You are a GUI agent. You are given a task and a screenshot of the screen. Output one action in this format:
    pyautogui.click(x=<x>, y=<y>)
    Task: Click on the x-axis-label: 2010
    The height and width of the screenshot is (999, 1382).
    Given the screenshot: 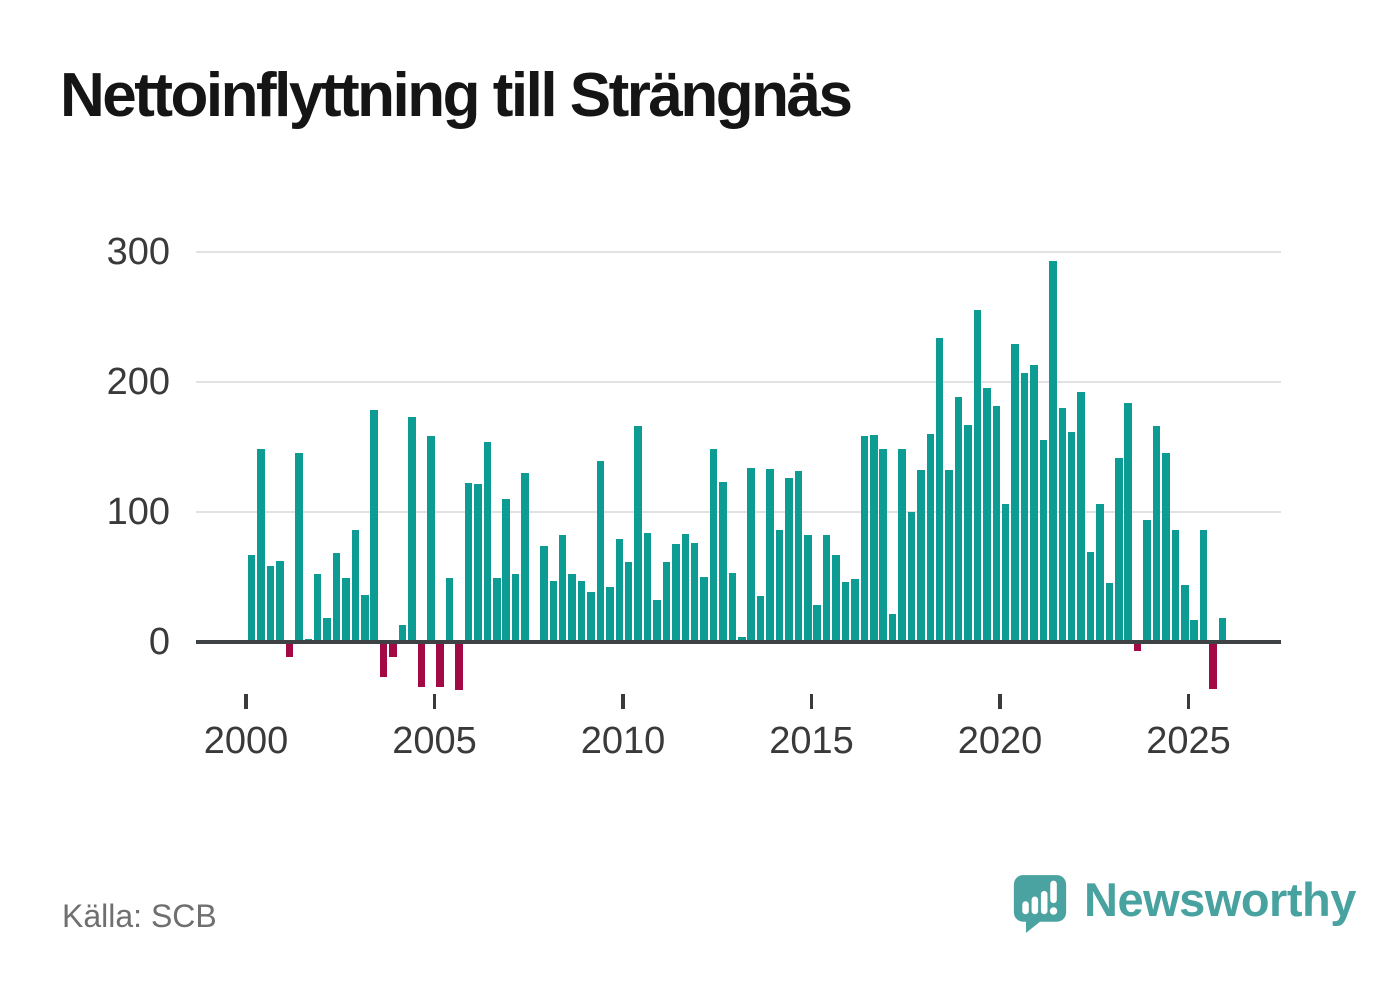 What is the action you would take?
    pyautogui.click(x=623, y=741)
    